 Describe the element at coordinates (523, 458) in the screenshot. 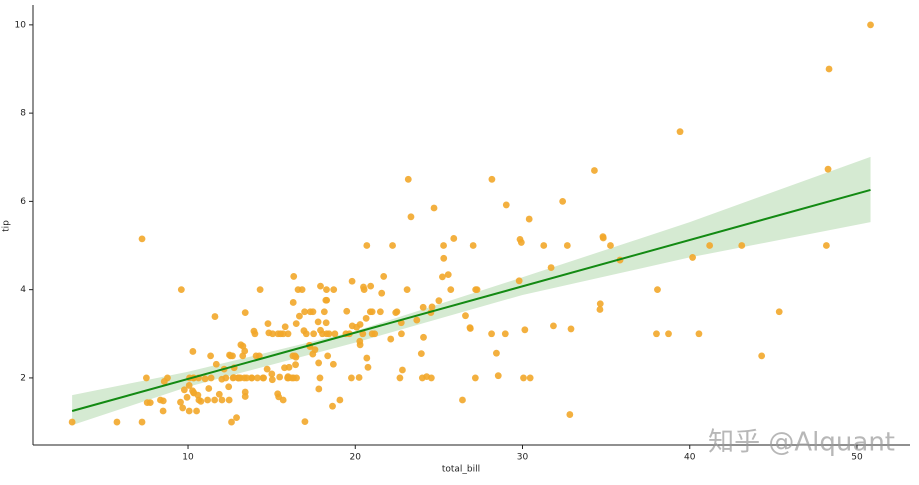

I see `x-tick-label: 30` at that location.